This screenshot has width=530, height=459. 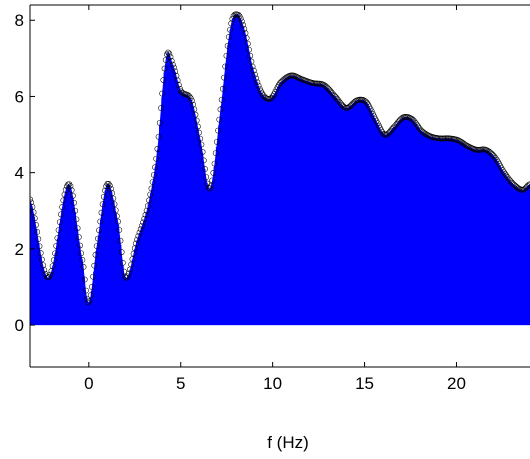 What do you see at coordinates (19, 96) in the screenshot?
I see `y-tick-label: 6` at bounding box center [19, 96].